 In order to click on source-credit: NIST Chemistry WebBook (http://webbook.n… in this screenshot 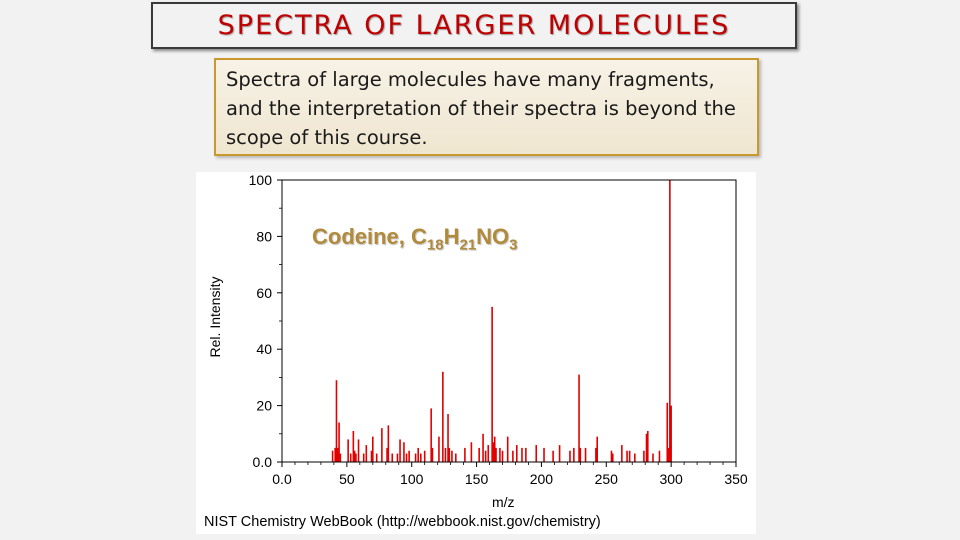, I will do `click(402, 522)`.